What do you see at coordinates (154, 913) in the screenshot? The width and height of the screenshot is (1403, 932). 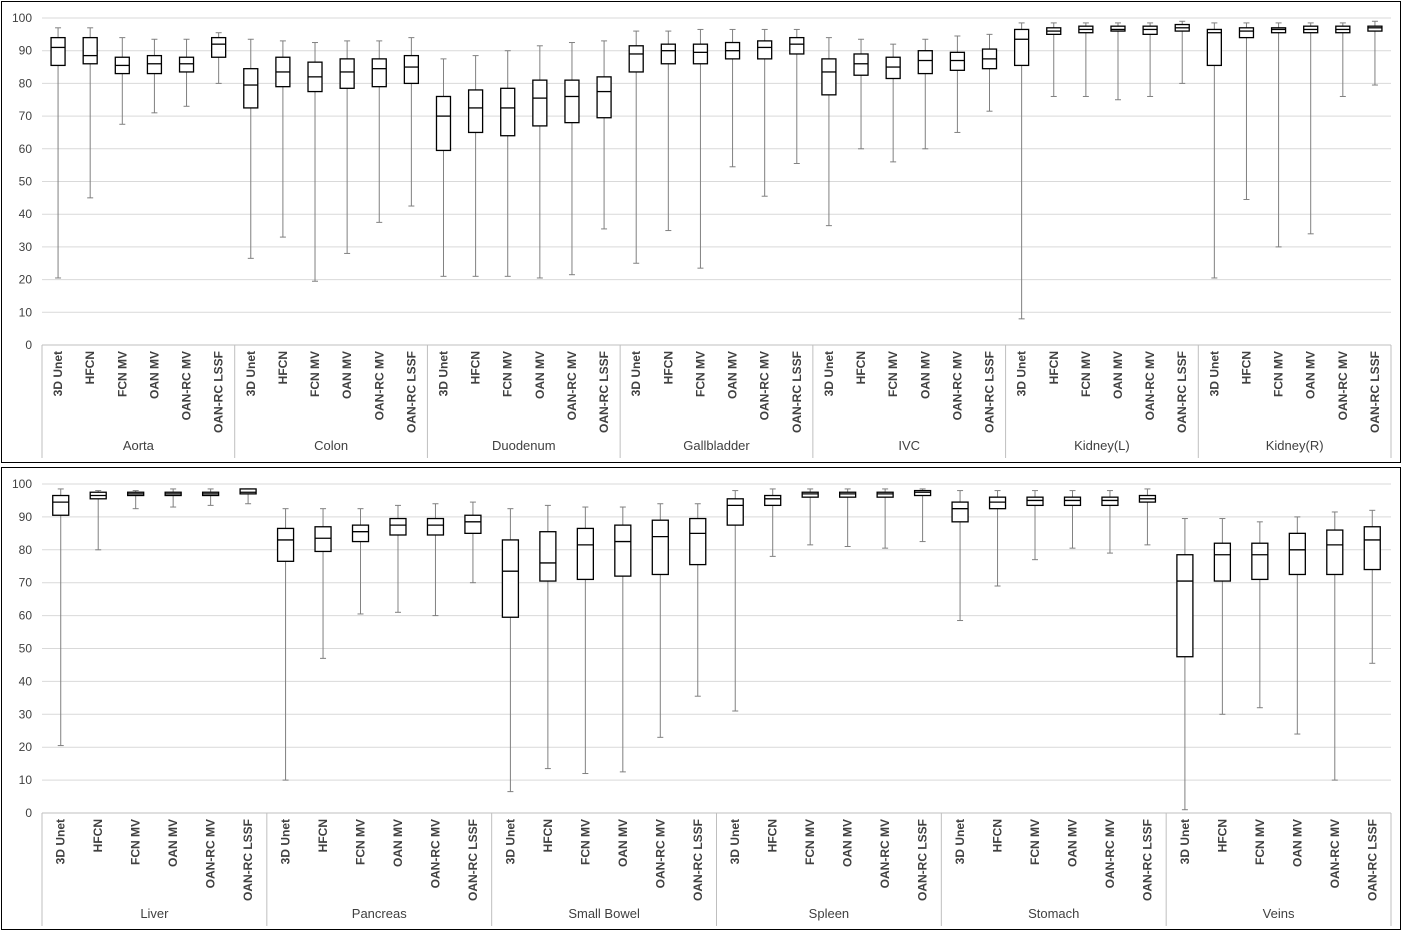 I see `group-label: Liver` at bounding box center [154, 913].